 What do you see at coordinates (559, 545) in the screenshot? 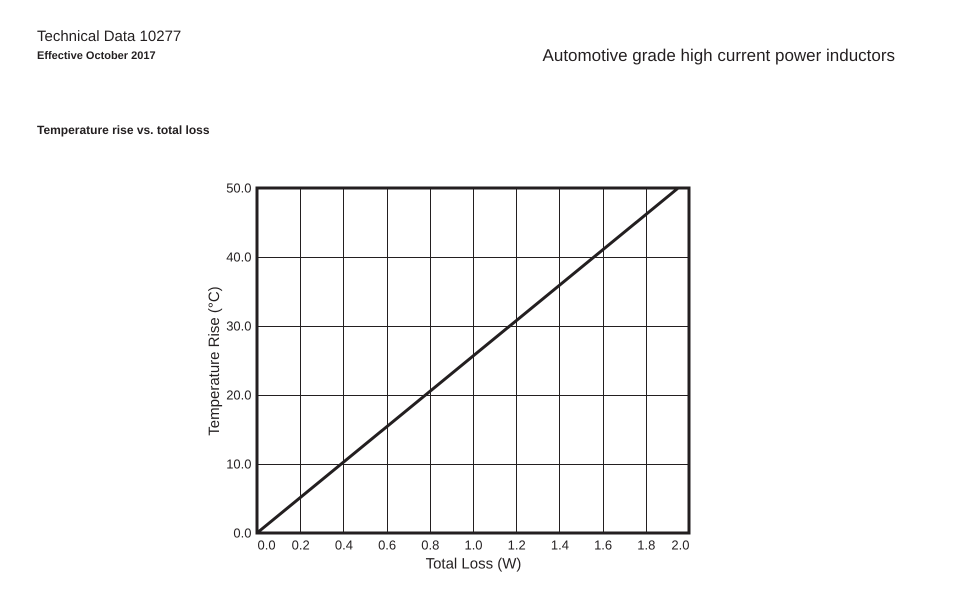
I see `x-tick-label: 1.4` at bounding box center [559, 545].